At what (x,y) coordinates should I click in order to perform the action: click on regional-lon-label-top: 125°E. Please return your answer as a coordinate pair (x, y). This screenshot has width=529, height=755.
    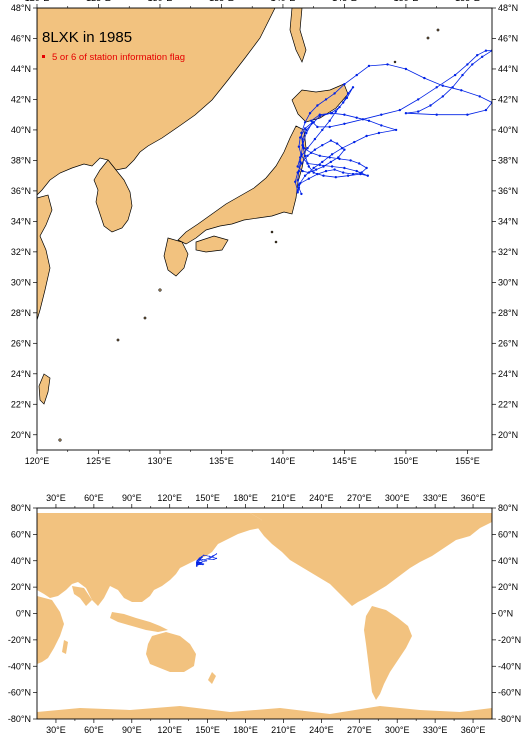
    Looking at the image, I should click on (98, 1).